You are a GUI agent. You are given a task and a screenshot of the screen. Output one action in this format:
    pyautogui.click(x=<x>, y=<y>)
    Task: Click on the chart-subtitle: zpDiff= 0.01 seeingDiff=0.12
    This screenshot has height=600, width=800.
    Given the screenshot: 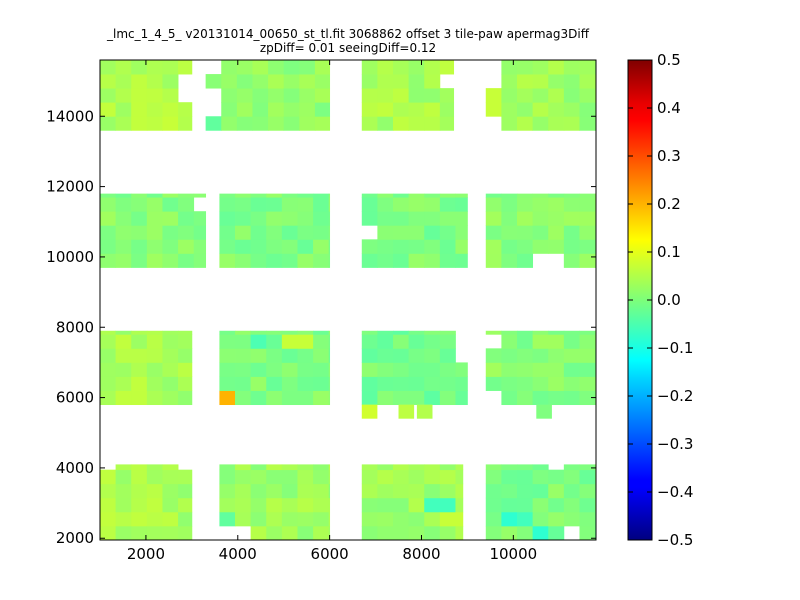 What is the action you would take?
    pyautogui.click(x=348, y=48)
    